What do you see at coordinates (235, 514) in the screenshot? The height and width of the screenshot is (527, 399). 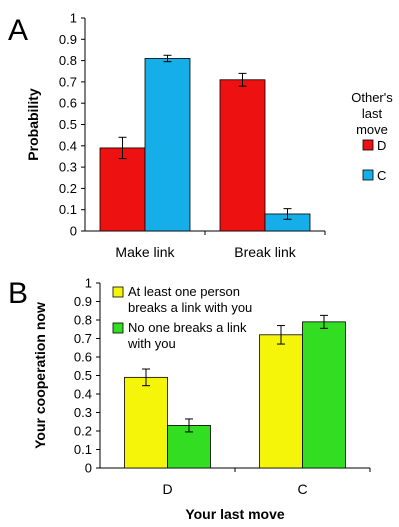 I see `x-axis-label: Your last move` at bounding box center [235, 514].